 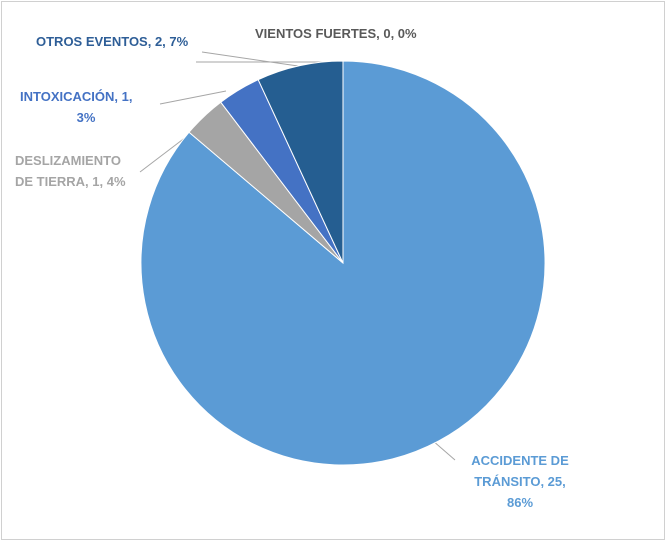 What do you see at coordinates (86, 117) in the screenshot?
I see `data-label: 3%` at bounding box center [86, 117].